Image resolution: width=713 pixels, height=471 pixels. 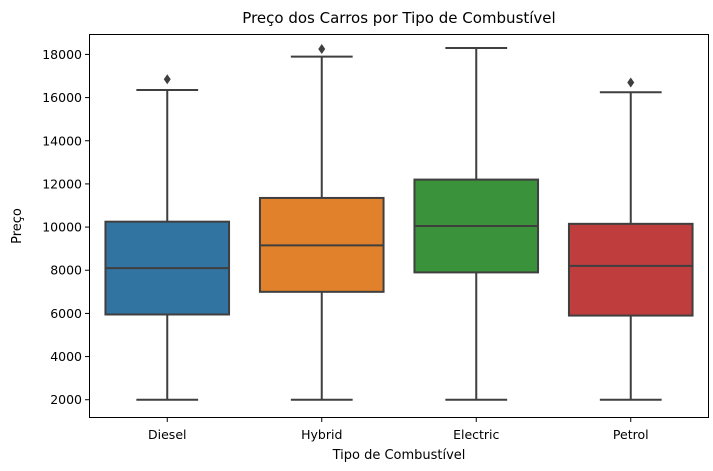 What do you see at coordinates (66, 313) in the screenshot?
I see `y-tick-label: 6000` at bounding box center [66, 313].